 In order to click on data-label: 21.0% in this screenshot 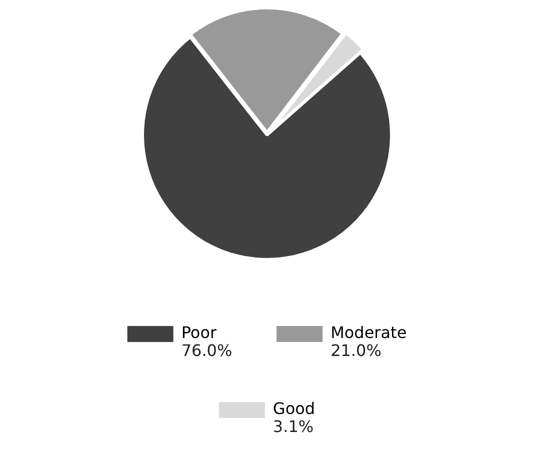, I will do `click(356, 350)`.